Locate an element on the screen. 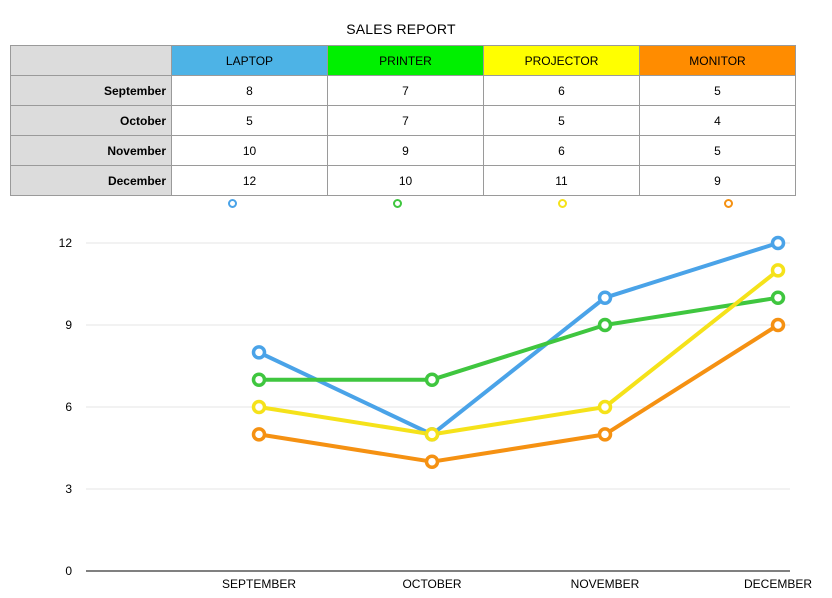 Image resolution: width=832 pixels, height=598 pixels. row-header-december: December is located at coordinates (91, 180).